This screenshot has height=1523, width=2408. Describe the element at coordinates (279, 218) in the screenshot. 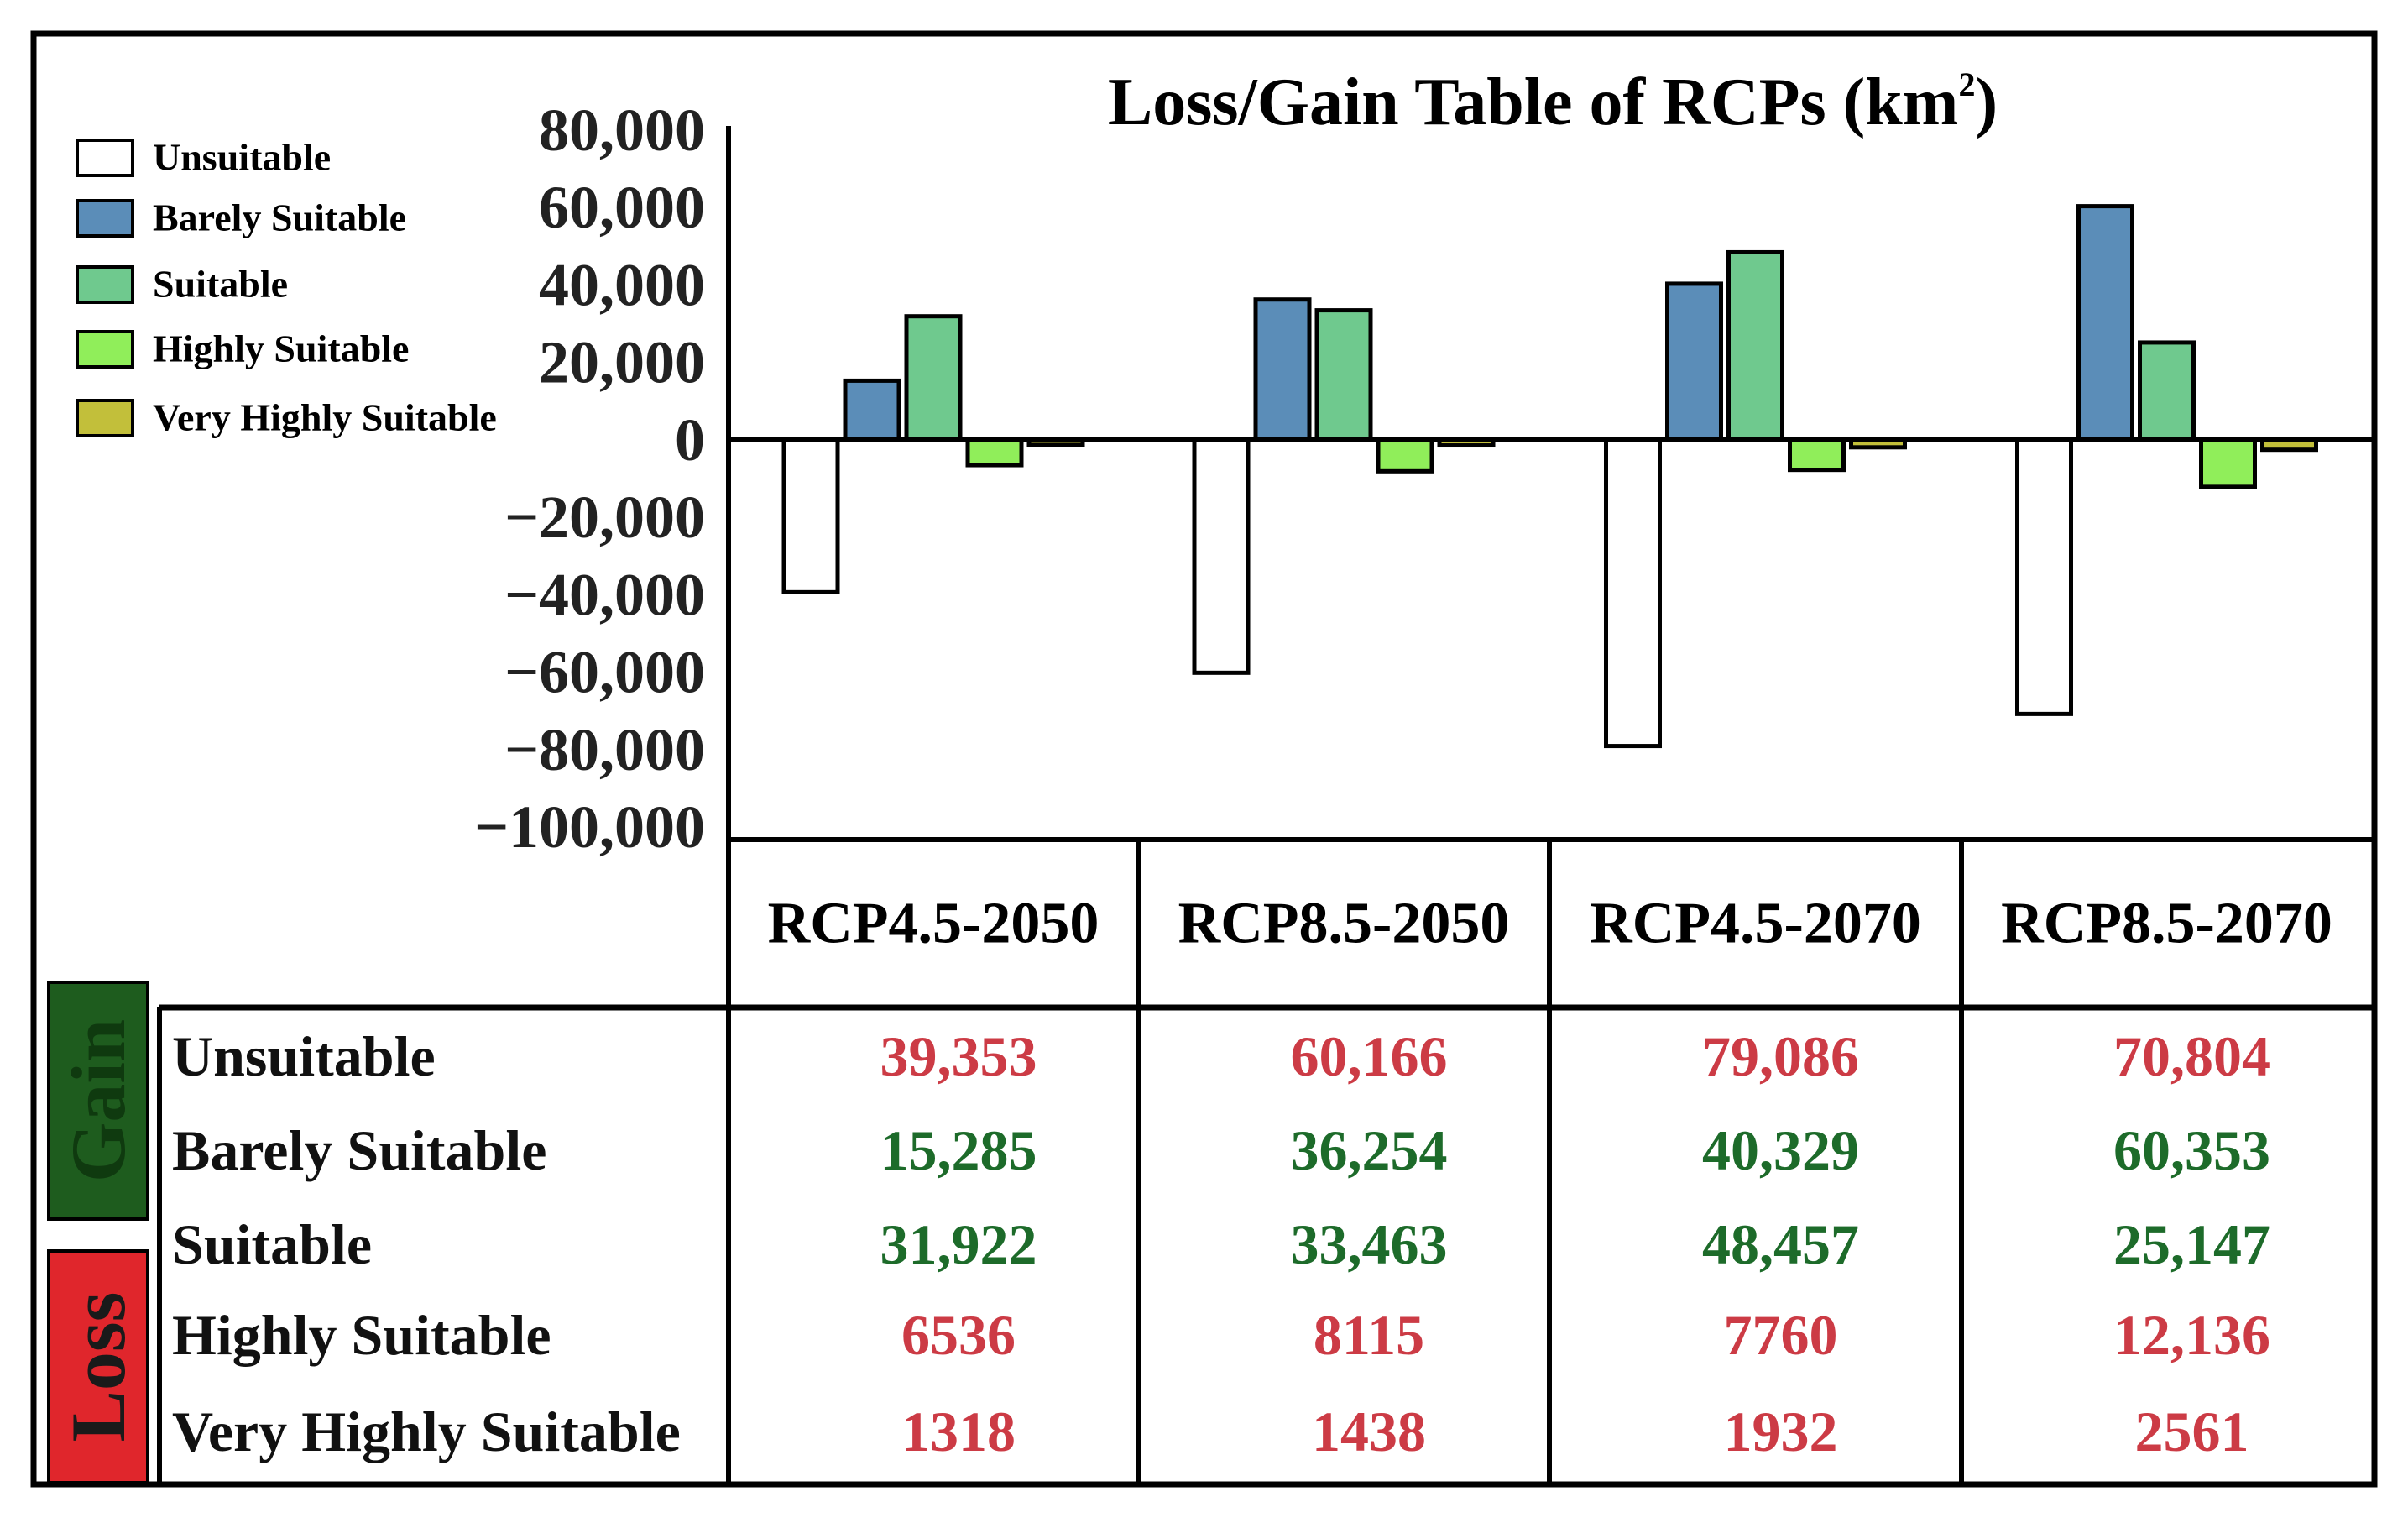

I see `legend-label: Barely Suitable` at that location.